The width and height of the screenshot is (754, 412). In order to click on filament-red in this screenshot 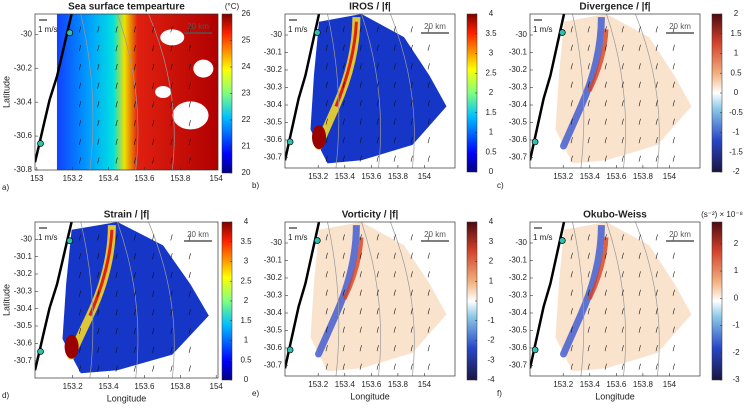, I will do `click(353, 268)`.